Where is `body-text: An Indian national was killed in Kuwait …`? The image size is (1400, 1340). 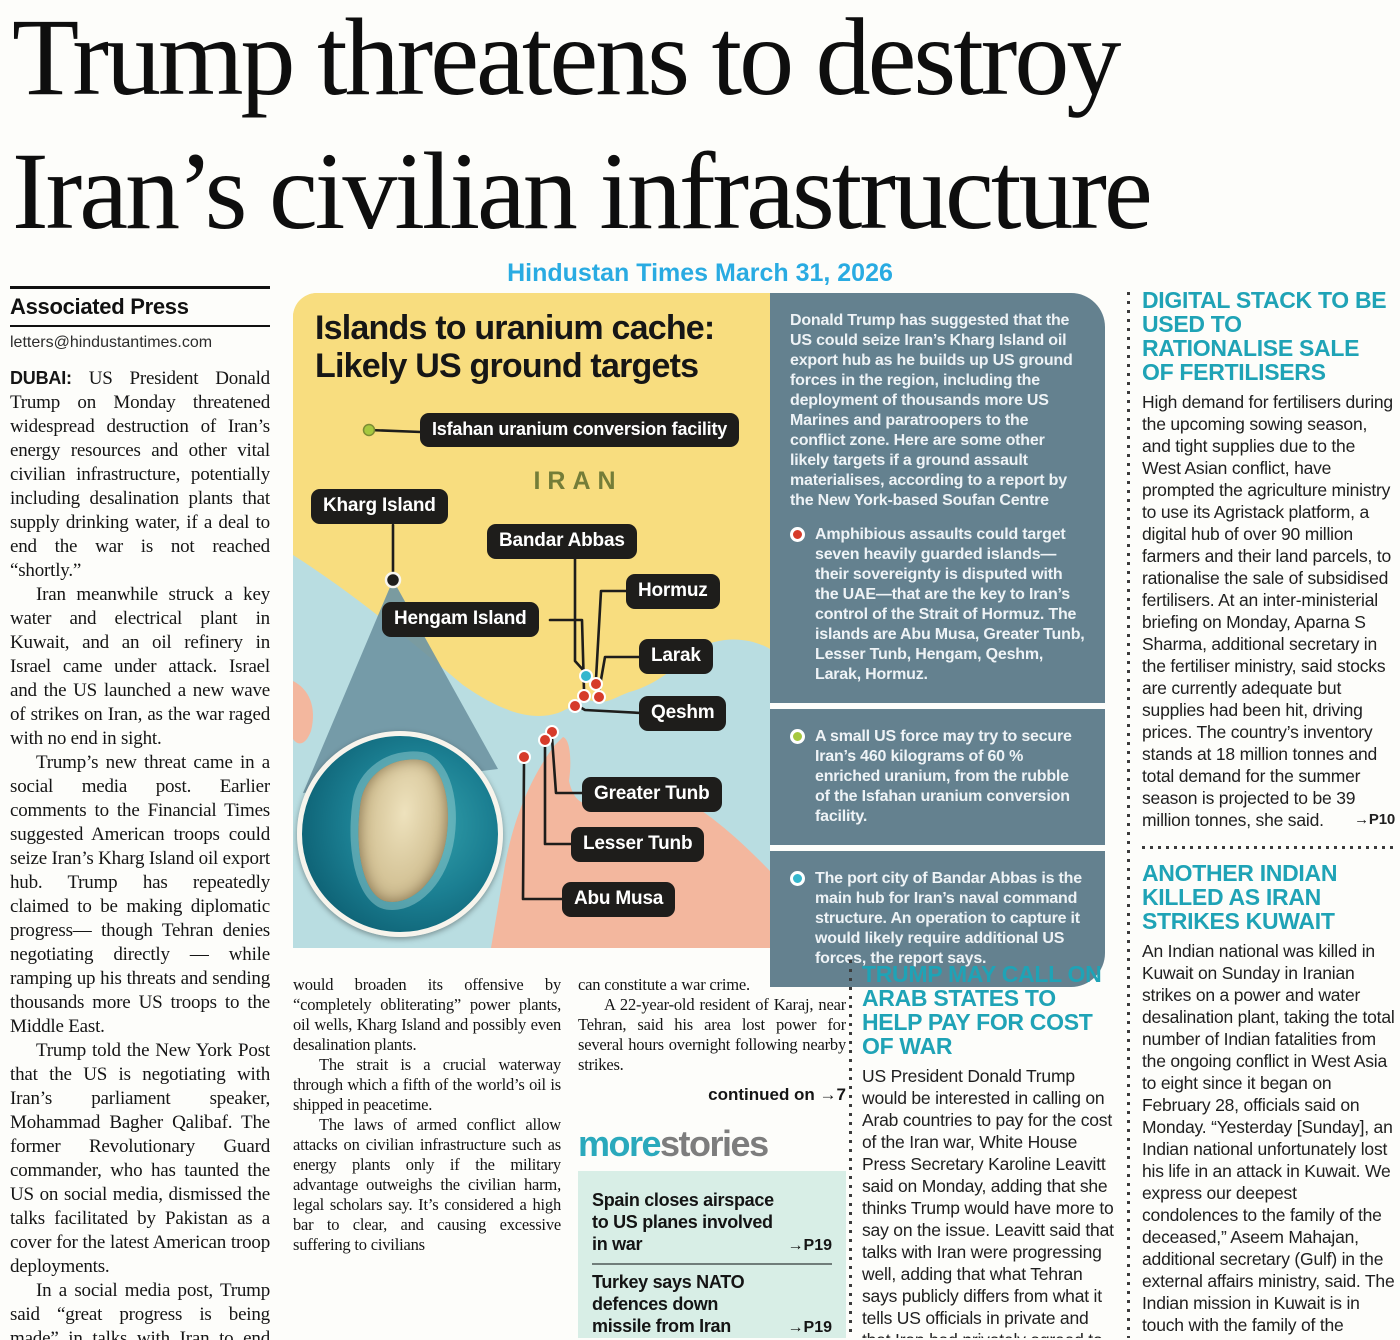 body-text: An Indian national was killed in Kuwait … is located at coordinates (1268, 1139).